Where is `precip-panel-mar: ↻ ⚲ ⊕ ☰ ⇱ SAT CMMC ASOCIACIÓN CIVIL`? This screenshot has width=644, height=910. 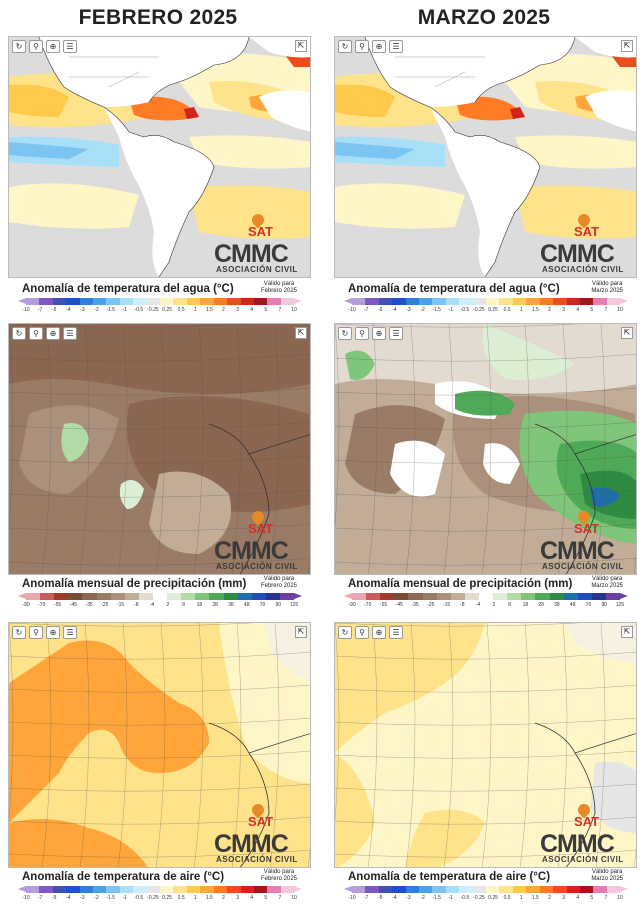 precip-panel-mar: ↻ ⚲ ⊕ ☰ ⇱ SAT CMMC ASOCIACIÓN CIVIL is located at coordinates (485, 449).